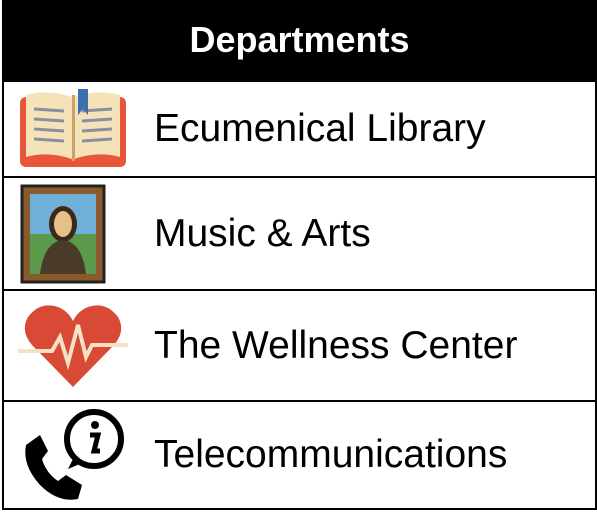 Image resolution: width=597 pixels, height=512 pixels. Describe the element at coordinates (79, 455) in the screenshot. I see `telecom-icon` at that location.